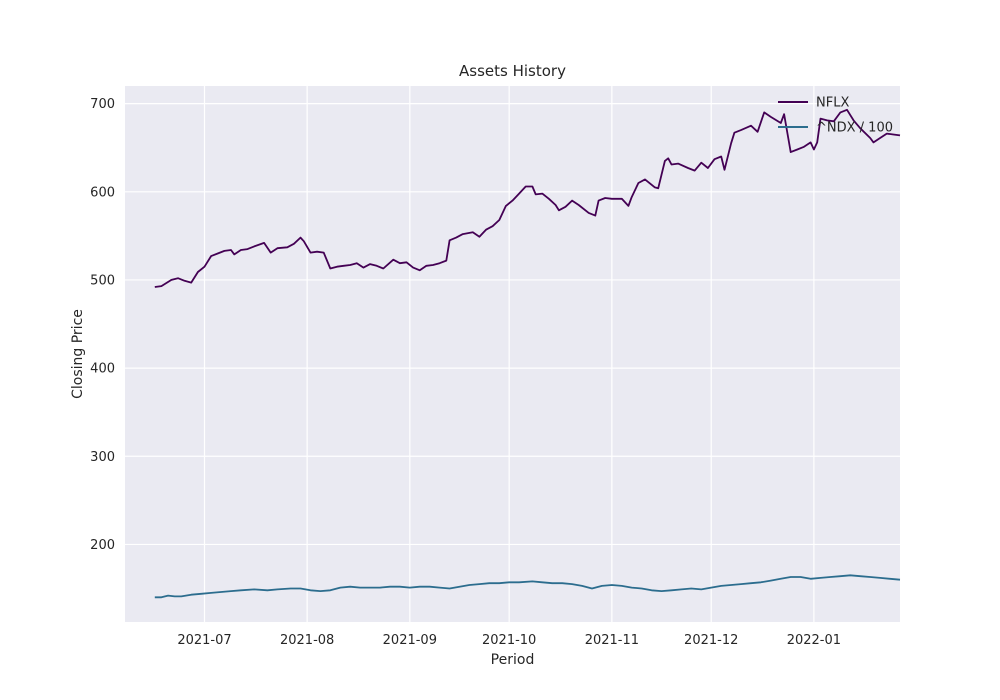  What do you see at coordinates (102, 325) in the screenshot?
I see `y-axis-ticks: 200 300 400 500 600 700` at bounding box center [102, 325].